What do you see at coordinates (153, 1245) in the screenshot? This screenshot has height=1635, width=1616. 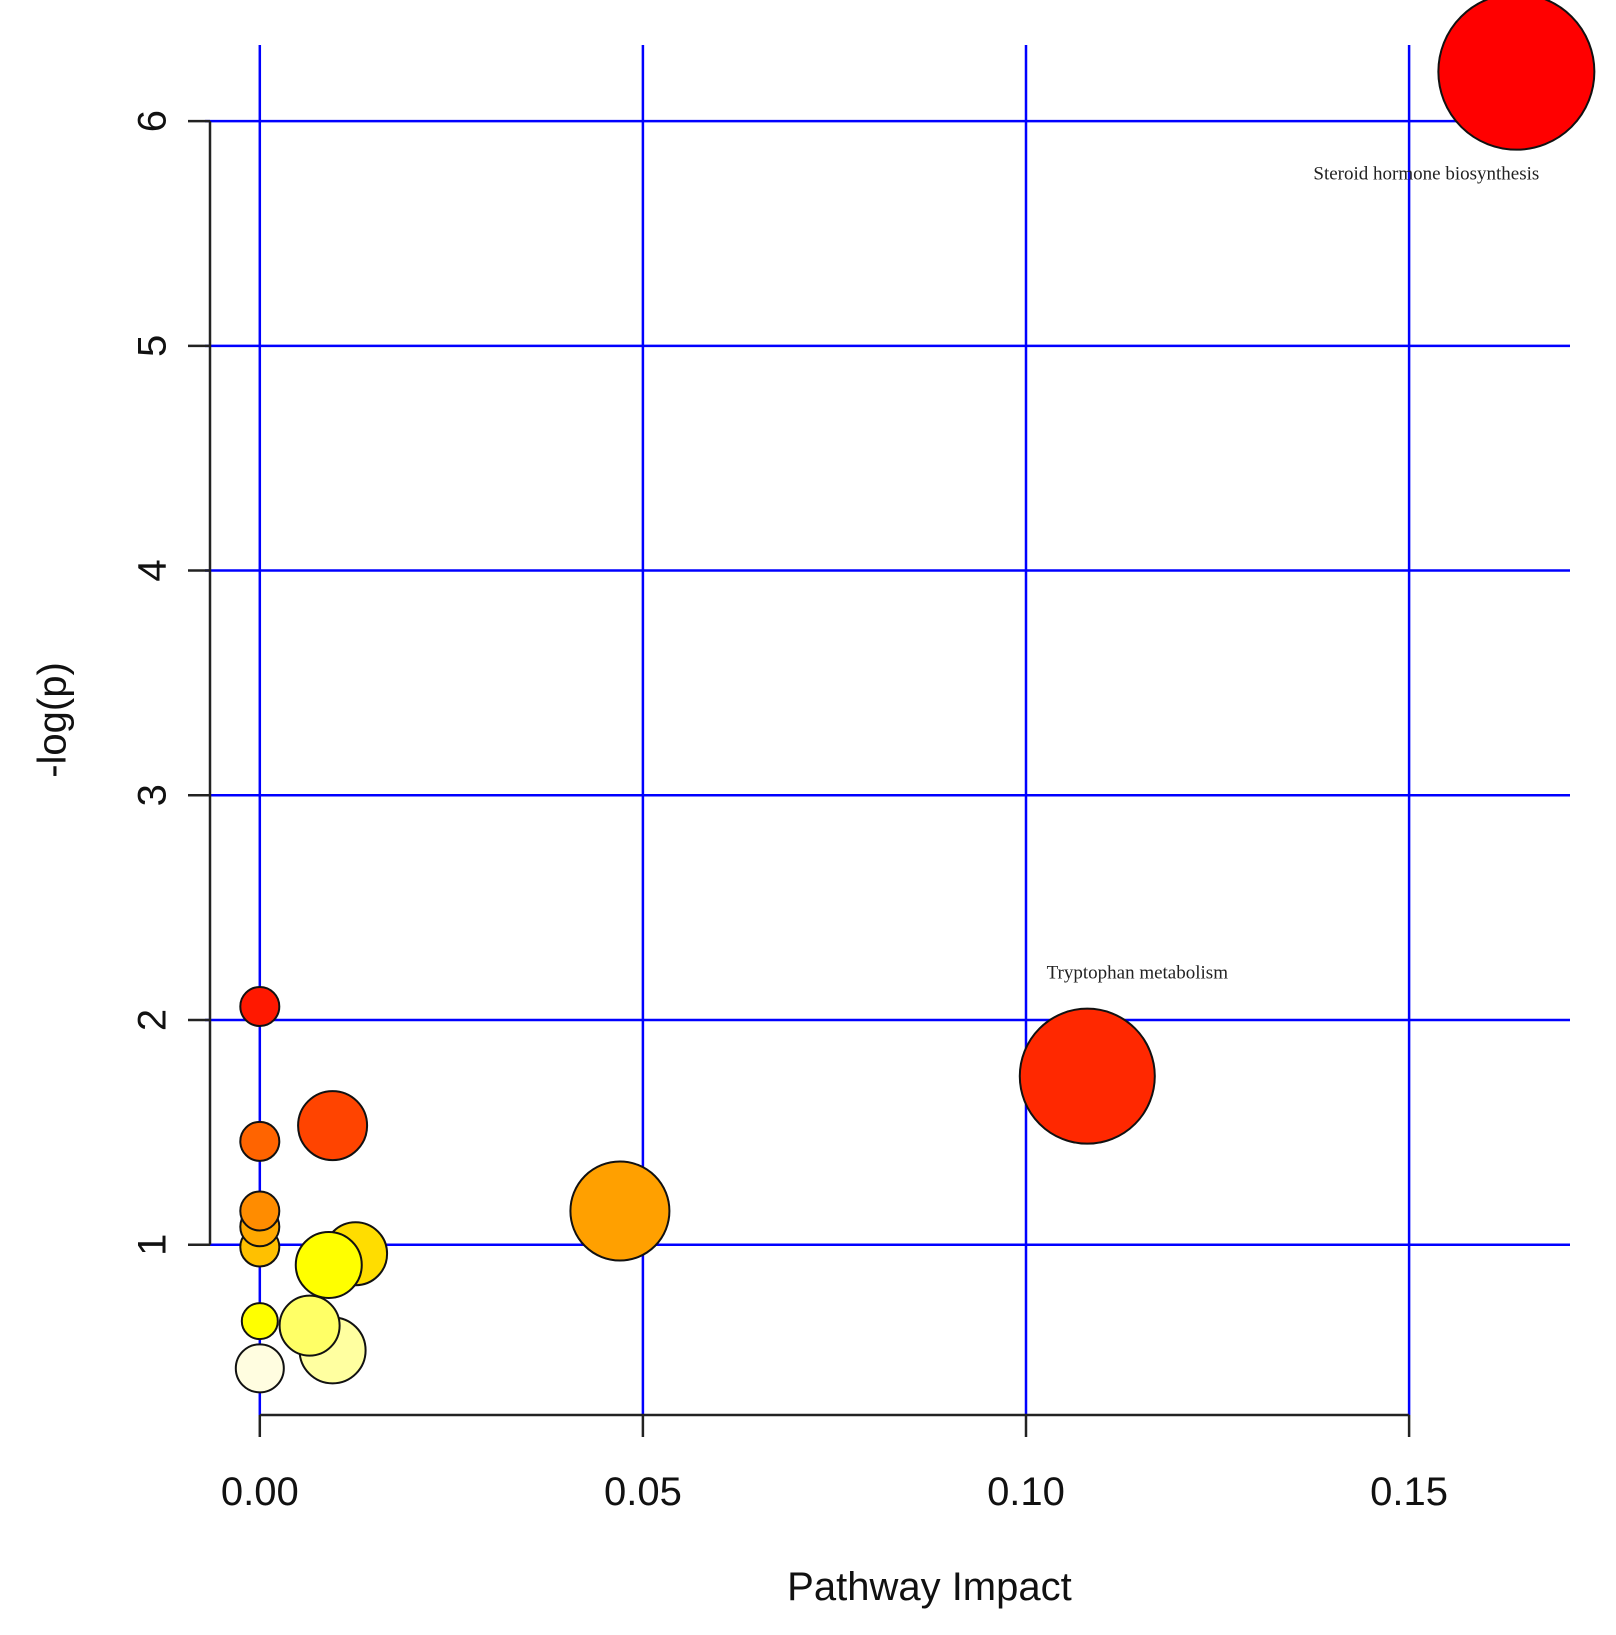 I see `y-tick-label-0: 1` at bounding box center [153, 1245].